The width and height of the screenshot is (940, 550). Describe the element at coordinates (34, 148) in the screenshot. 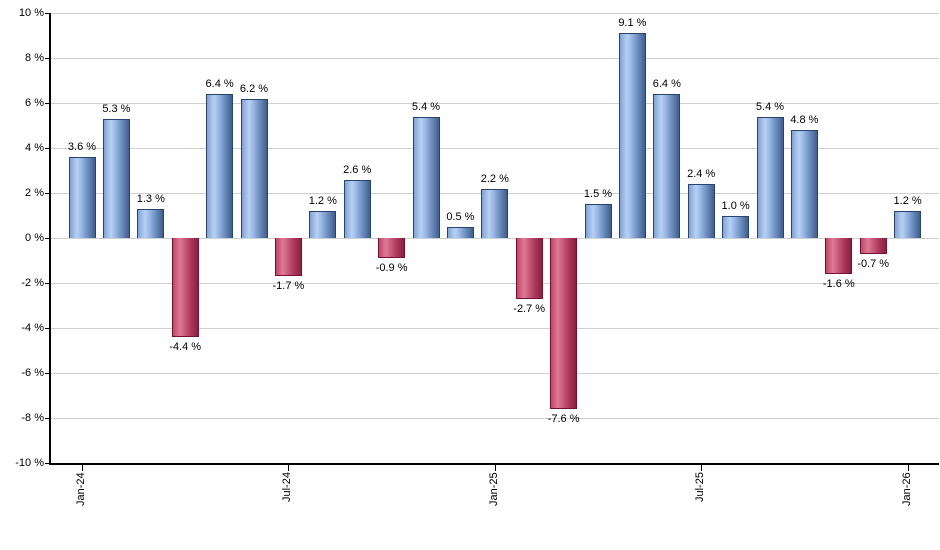

I see `y-axis-tick-label: 4 %` at that location.